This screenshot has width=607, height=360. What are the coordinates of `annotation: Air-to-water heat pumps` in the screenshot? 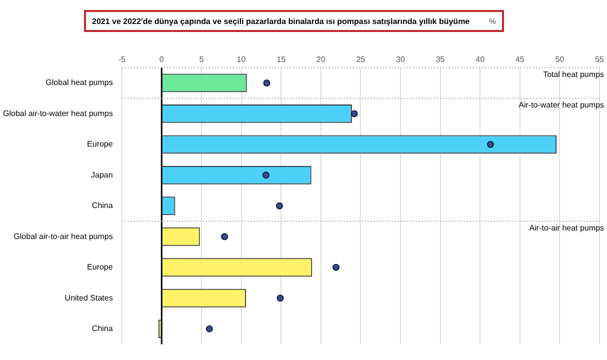 It's located at (561, 105).